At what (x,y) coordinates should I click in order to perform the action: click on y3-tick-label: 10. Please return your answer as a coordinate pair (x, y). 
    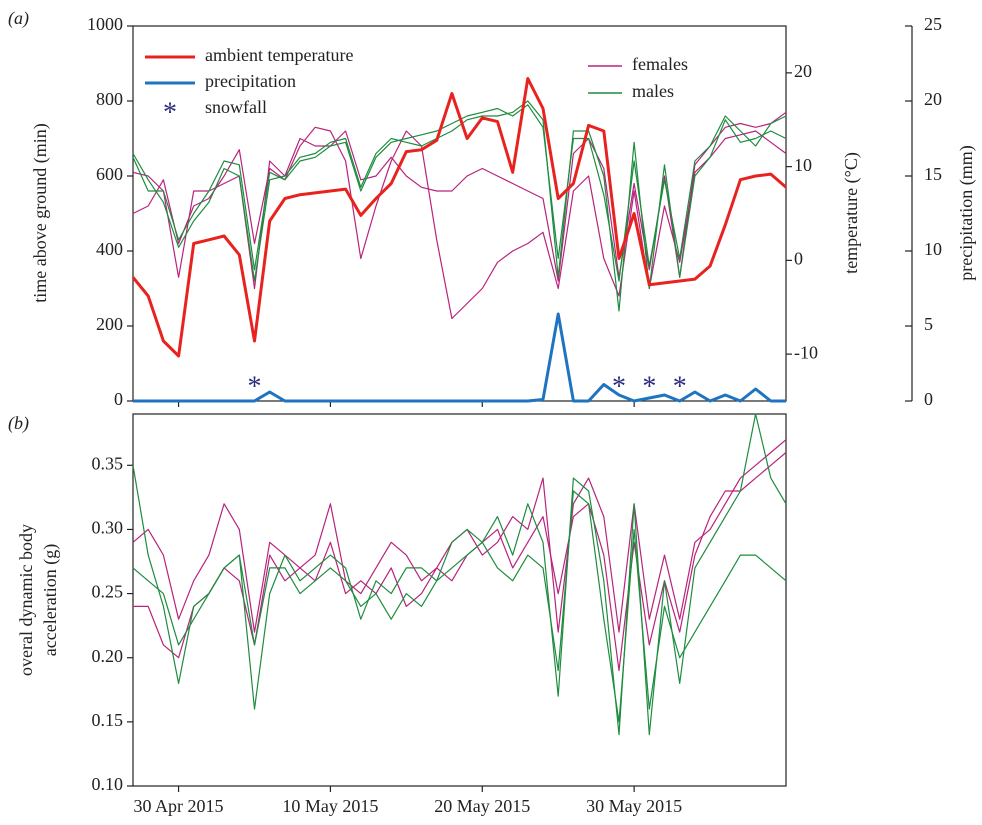
    Looking at the image, I should click on (933, 249).